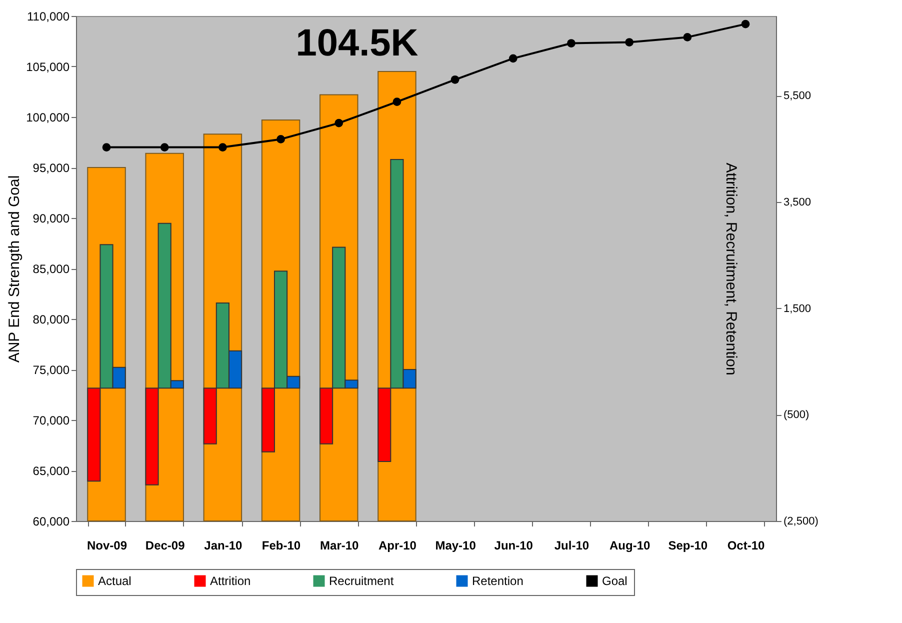  I want to click on x-tick-label: Jun-10, so click(514, 545).